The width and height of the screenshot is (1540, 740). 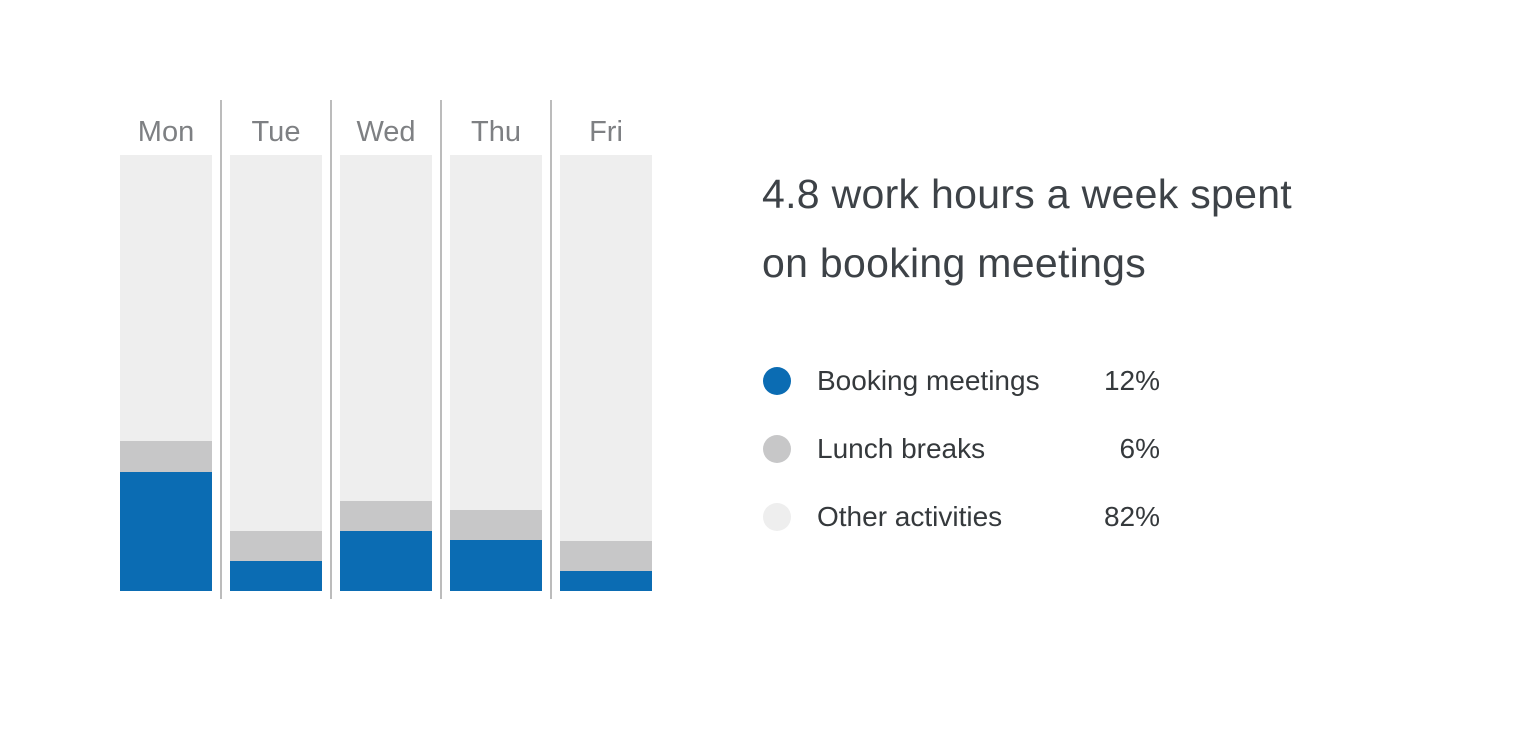 What do you see at coordinates (496, 132) in the screenshot?
I see `day-label: Thu` at bounding box center [496, 132].